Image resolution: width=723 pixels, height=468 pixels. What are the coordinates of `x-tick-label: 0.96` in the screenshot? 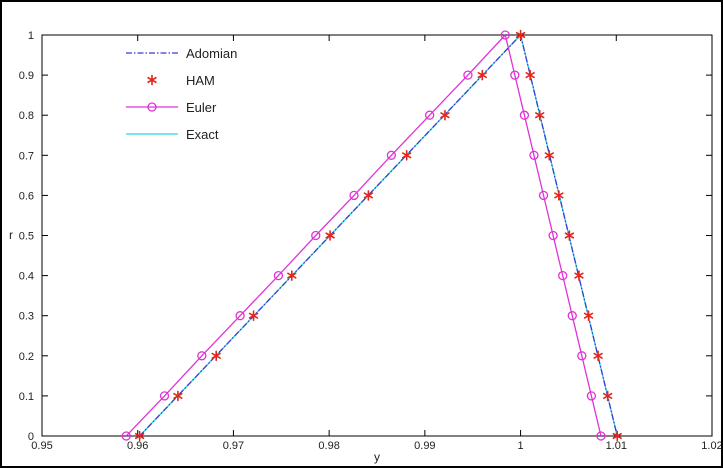 It's located at (137, 446).